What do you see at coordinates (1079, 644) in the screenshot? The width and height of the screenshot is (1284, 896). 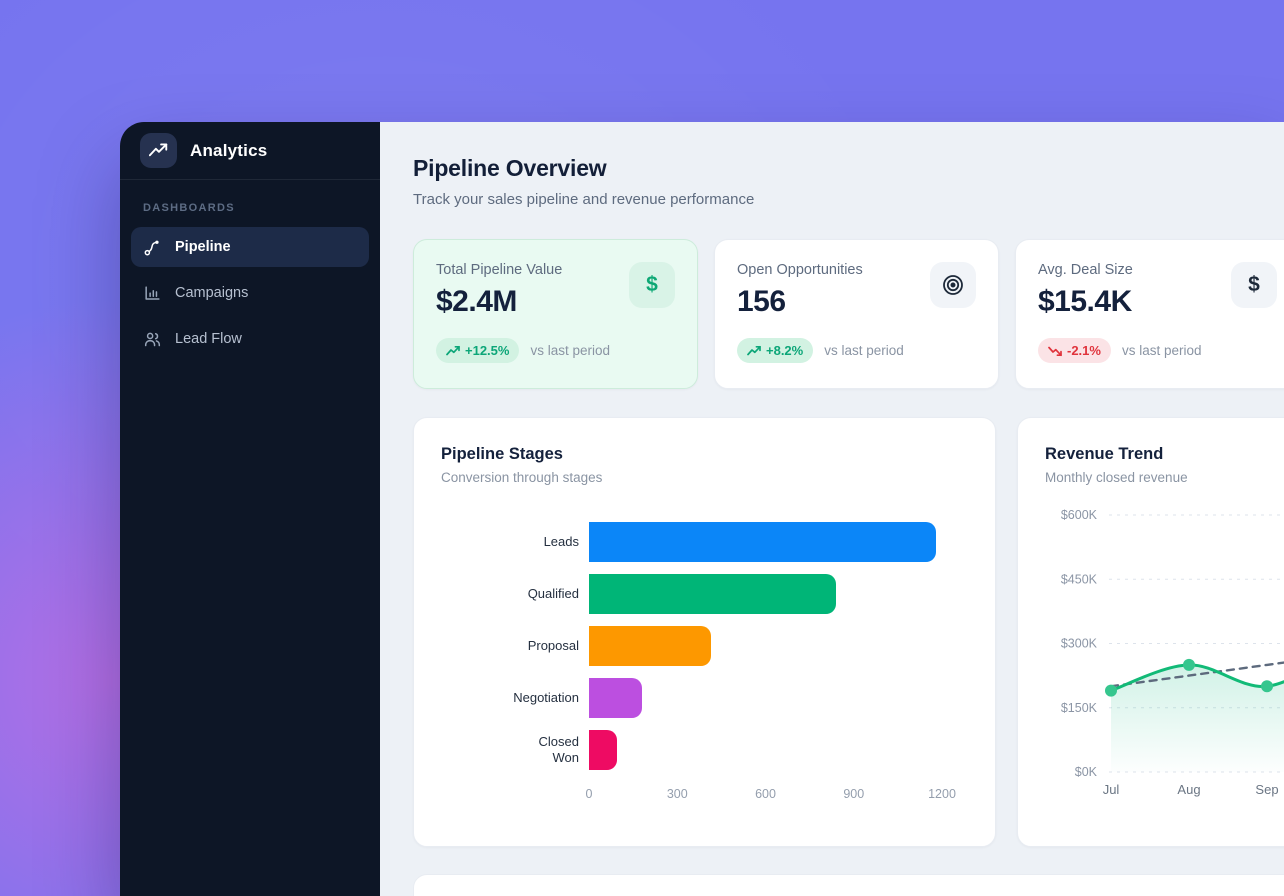 I see `y-tick-label: $300K` at bounding box center [1079, 644].